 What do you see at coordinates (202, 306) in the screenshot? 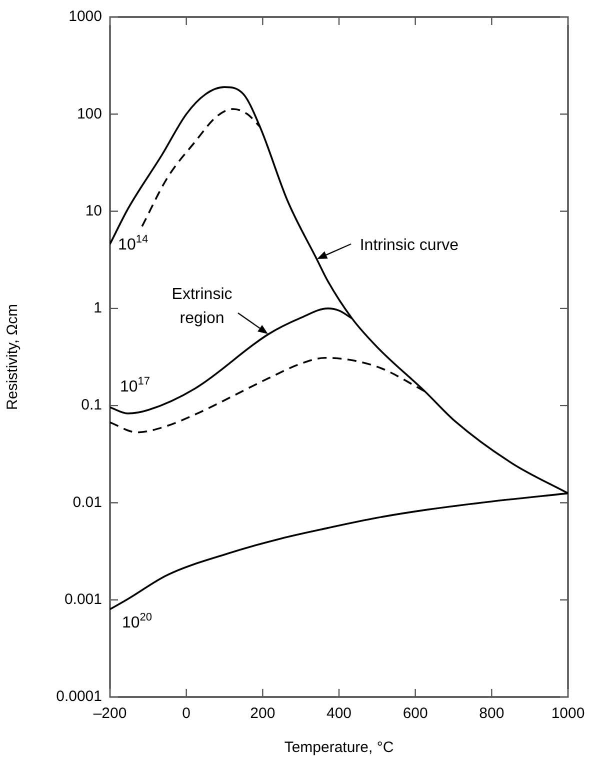
I see `annotation: Extrinsic region` at bounding box center [202, 306].